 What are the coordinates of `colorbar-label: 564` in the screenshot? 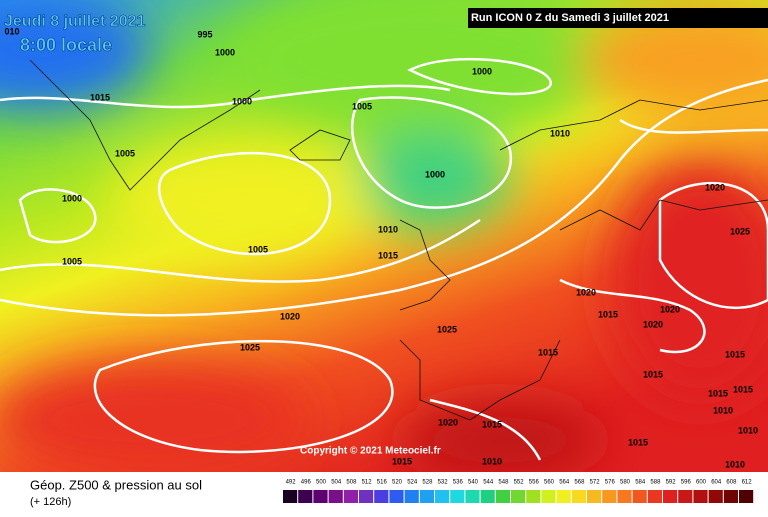 It's located at (564, 483).